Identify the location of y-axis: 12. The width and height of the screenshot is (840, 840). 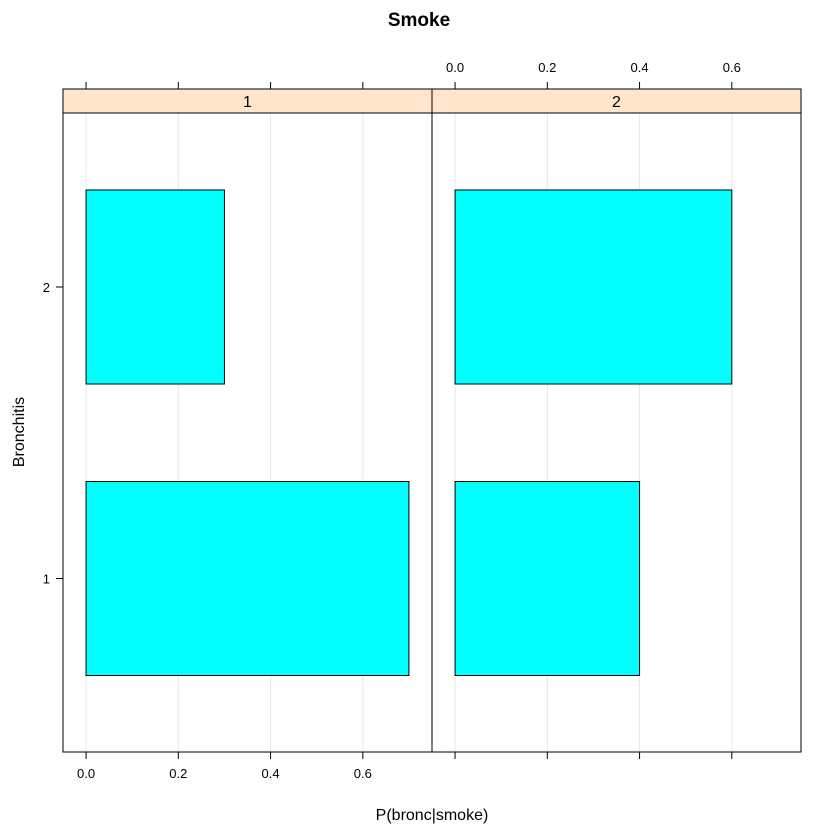
(53, 433).